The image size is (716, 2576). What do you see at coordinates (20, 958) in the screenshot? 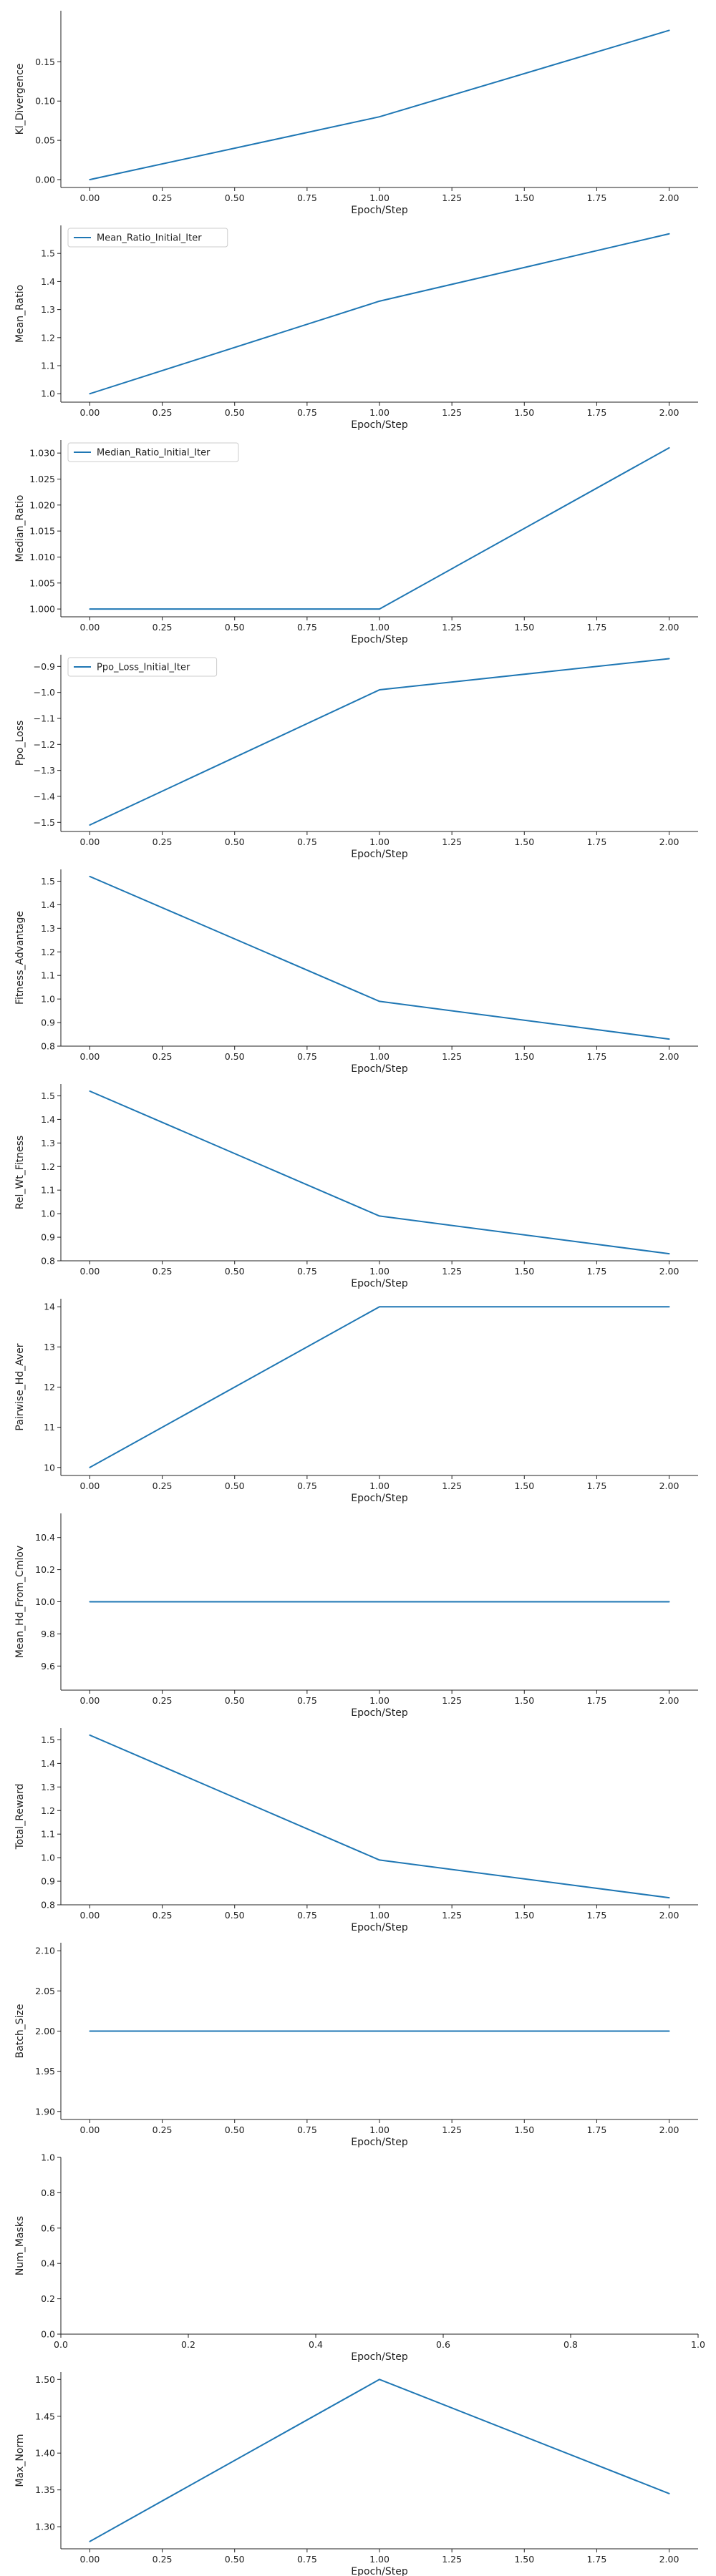
I see `y-axis-title: Fitness_Advantage` at bounding box center [20, 958].